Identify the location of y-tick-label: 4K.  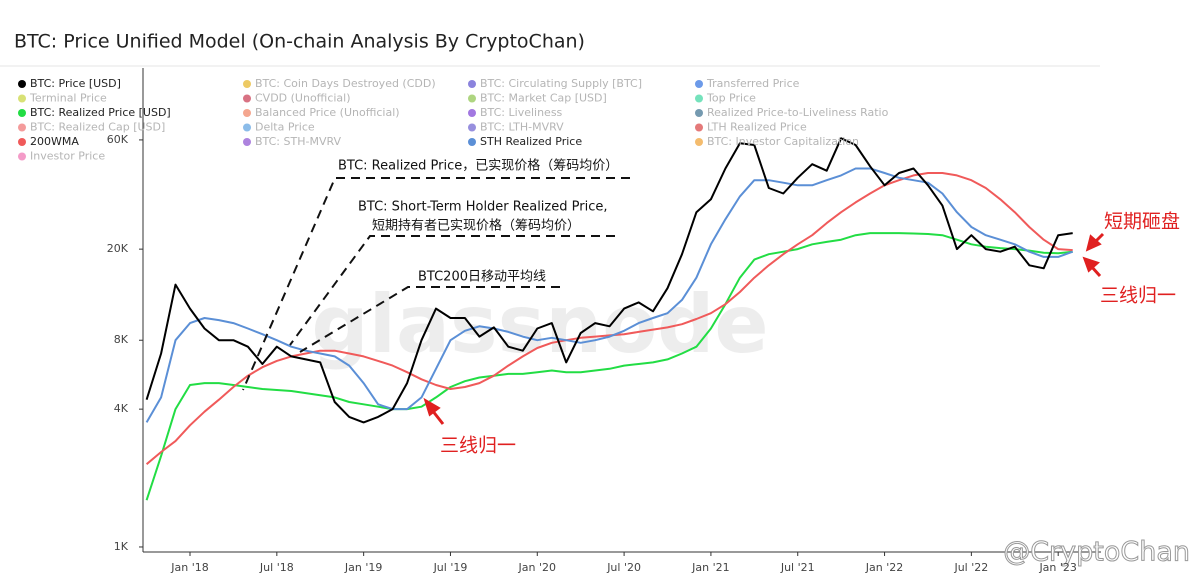
(121, 408).